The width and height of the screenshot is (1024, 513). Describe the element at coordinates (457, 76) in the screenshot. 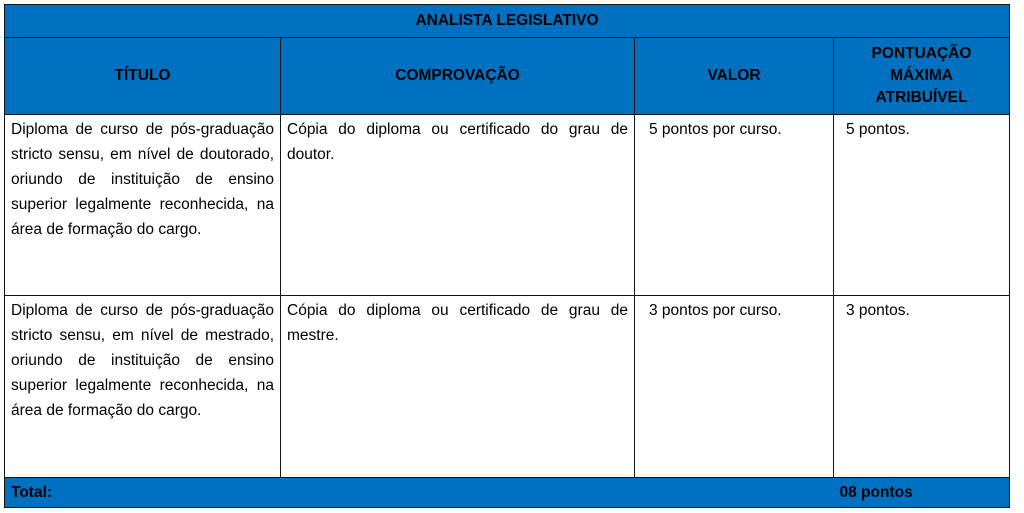

I see `column-header-comprovacao: COMPROVAÇÃO` at that location.